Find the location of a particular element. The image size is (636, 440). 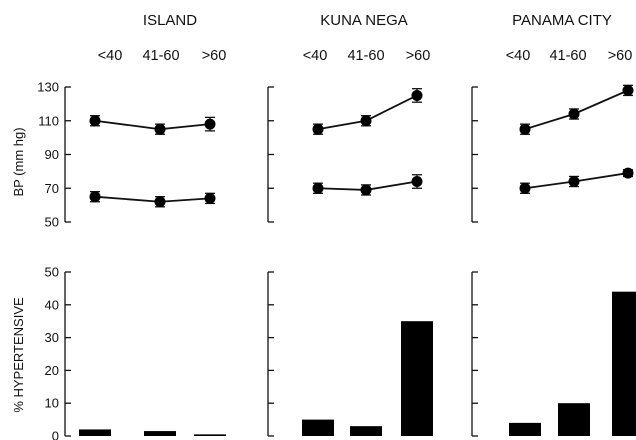

age-labels-panama-city: <40 41-60 >60 is located at coordinates (569, 56).